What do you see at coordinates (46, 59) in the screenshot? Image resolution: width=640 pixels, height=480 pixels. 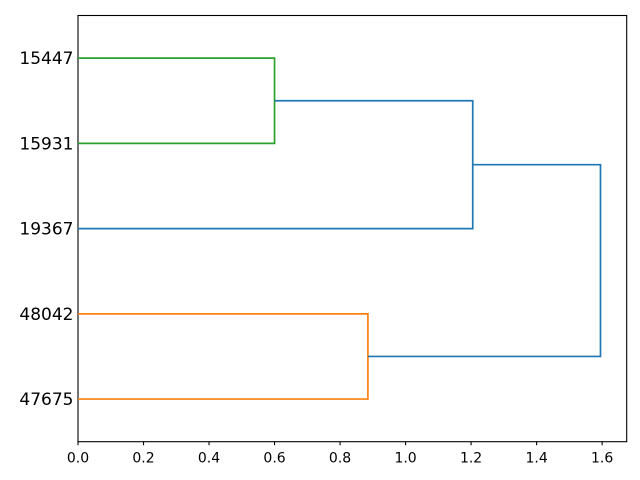 I see `leaf-label: 15447` at bounding box center [46, 59].